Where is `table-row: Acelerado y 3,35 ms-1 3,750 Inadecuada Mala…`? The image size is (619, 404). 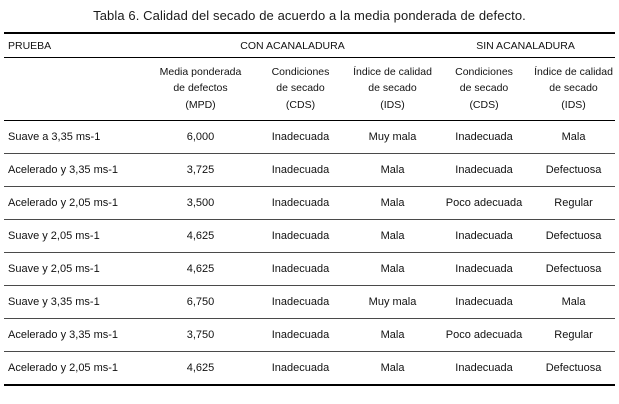 table-row: Acelerado y 3,35 ms-1 3,750 Inadecuada Mala… is located at coordinates (310, 335).